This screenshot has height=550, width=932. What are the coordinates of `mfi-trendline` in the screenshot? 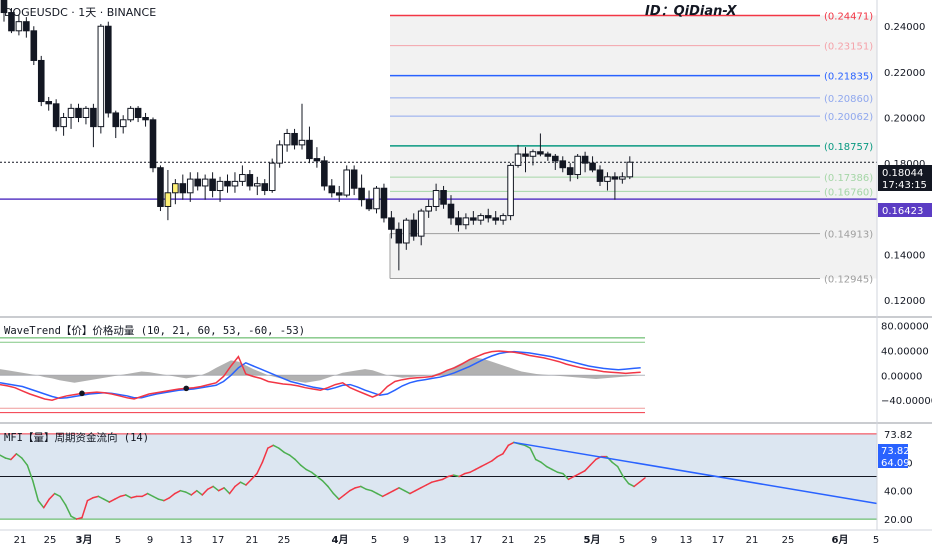 It's located at (695, 473).